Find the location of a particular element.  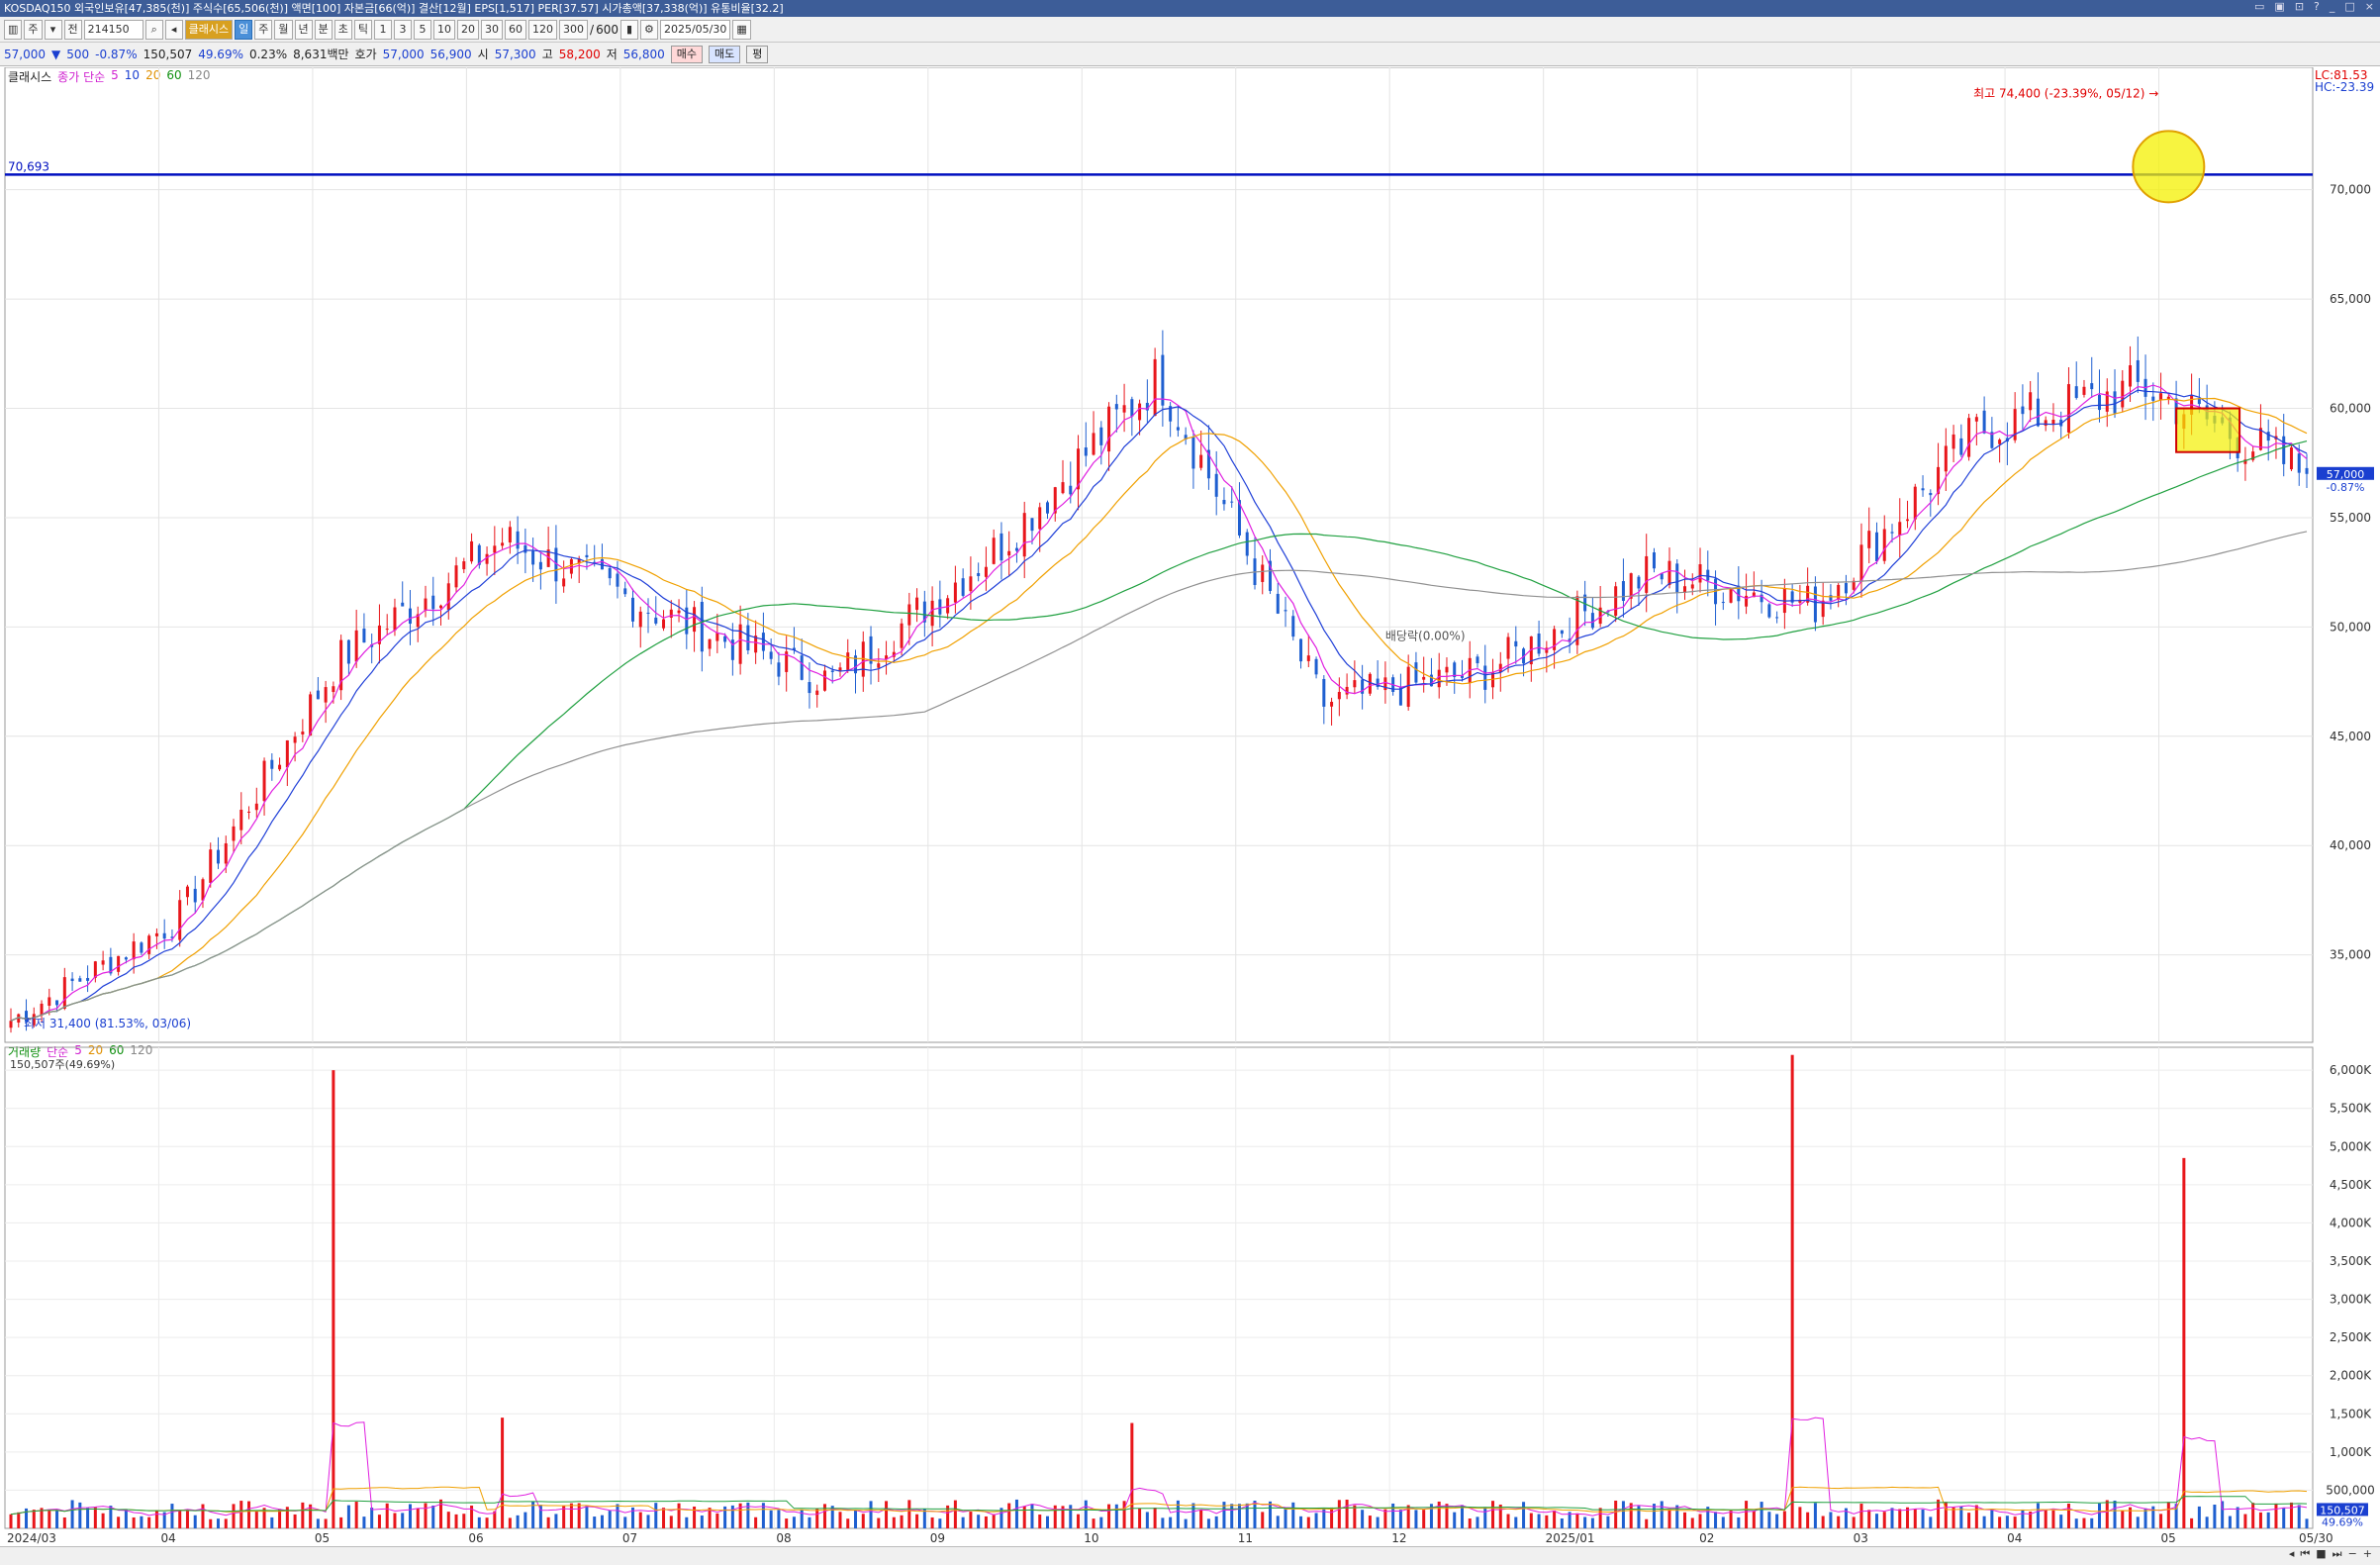

page-left-icon: ⏮ is located at coordinates (2305, 1553).